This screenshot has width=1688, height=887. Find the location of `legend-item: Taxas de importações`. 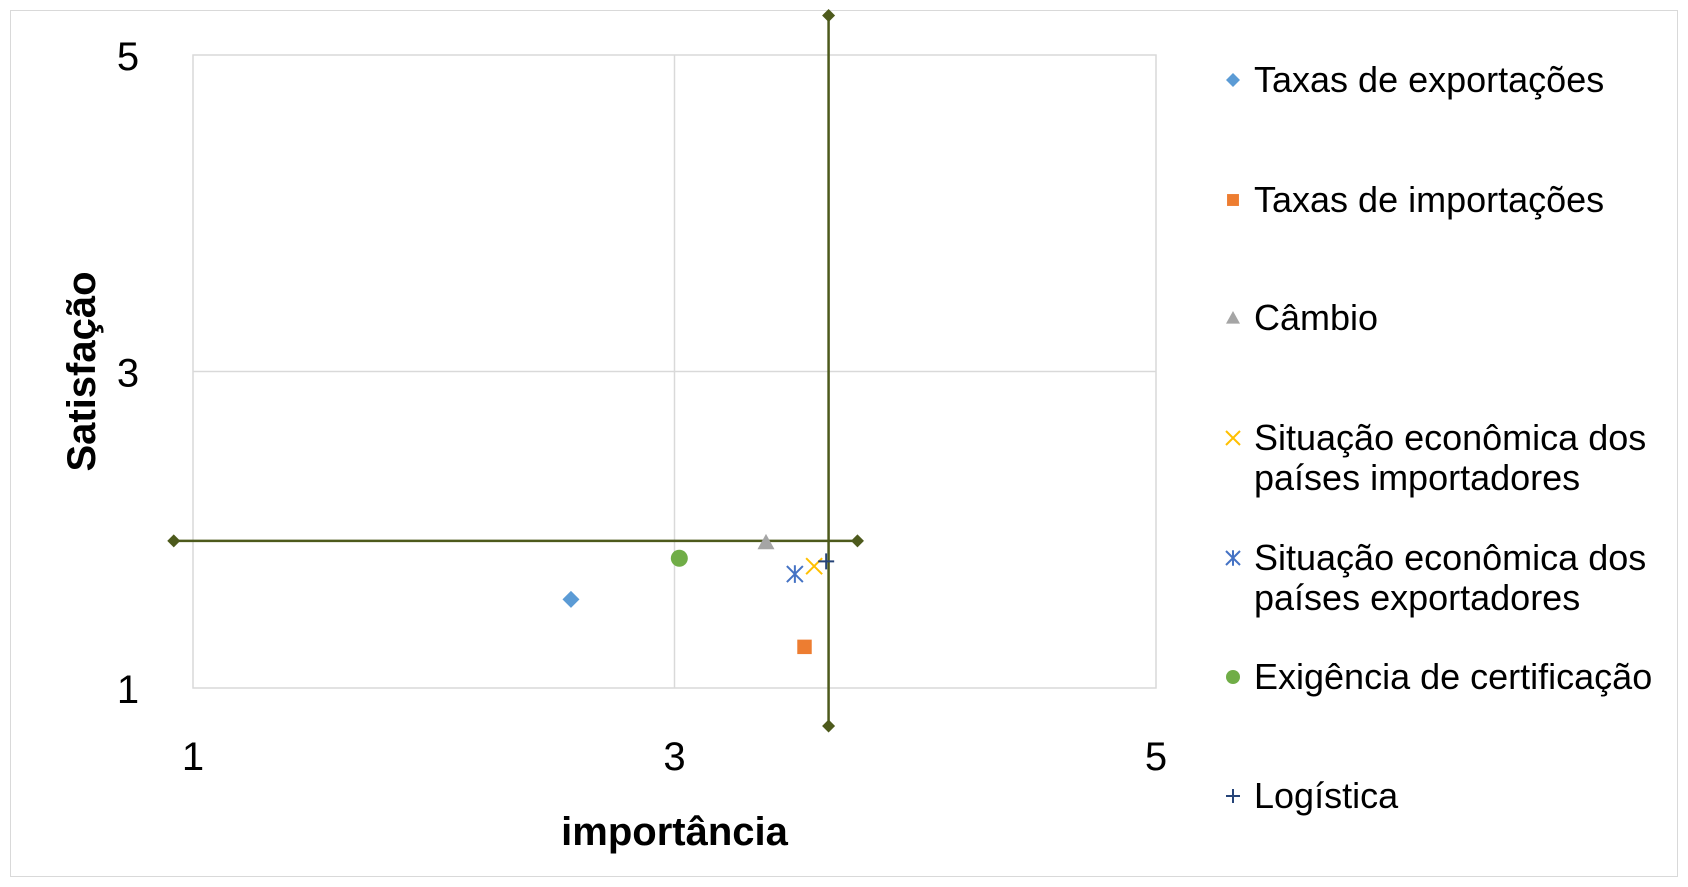

legend-item: Taxas de importações is located at coordinates (1447, 200).